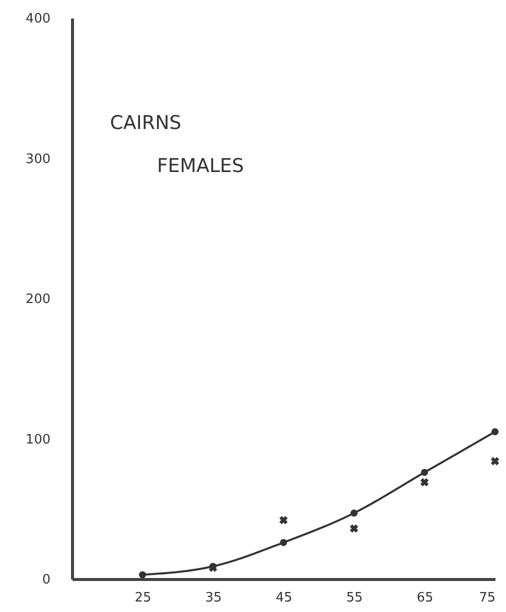 The width and height of the screenshot is (506, 612). I want to click on x-tick-label: 35, so click(213, 598).